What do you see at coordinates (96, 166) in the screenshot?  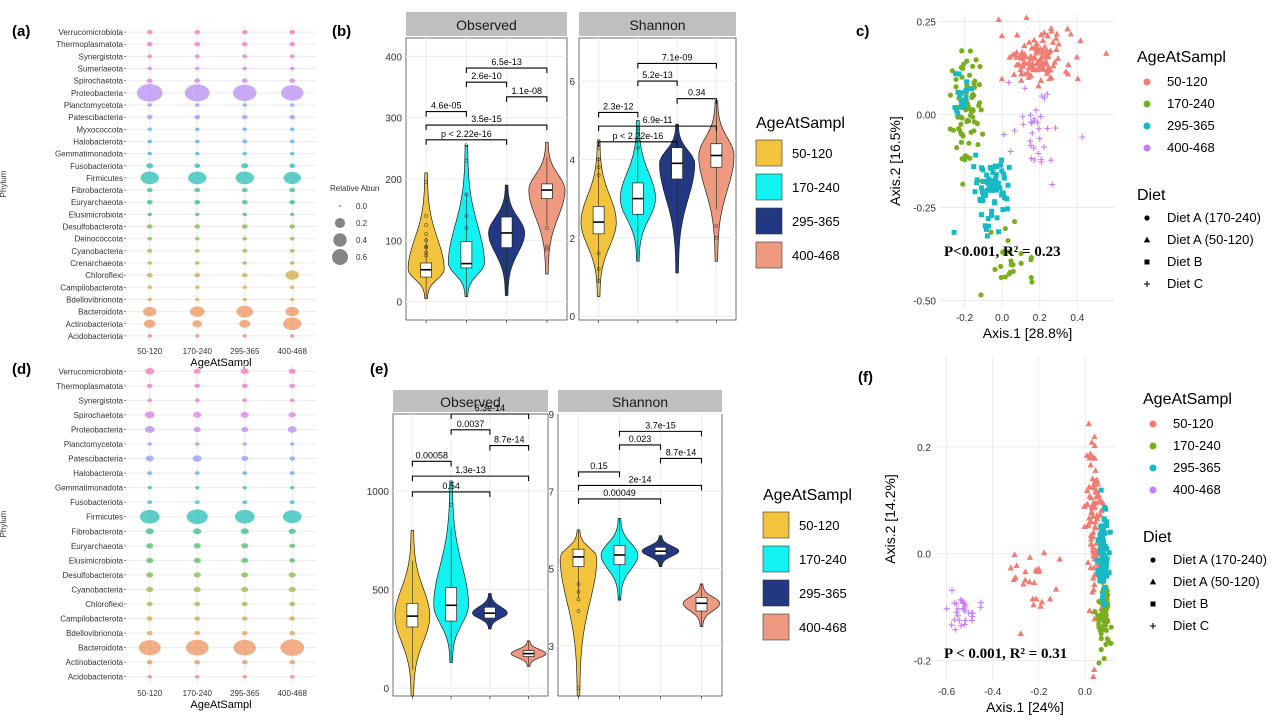 I see `phylum-tick-label: Fusobacteriota` at bounding box center [96, 166].